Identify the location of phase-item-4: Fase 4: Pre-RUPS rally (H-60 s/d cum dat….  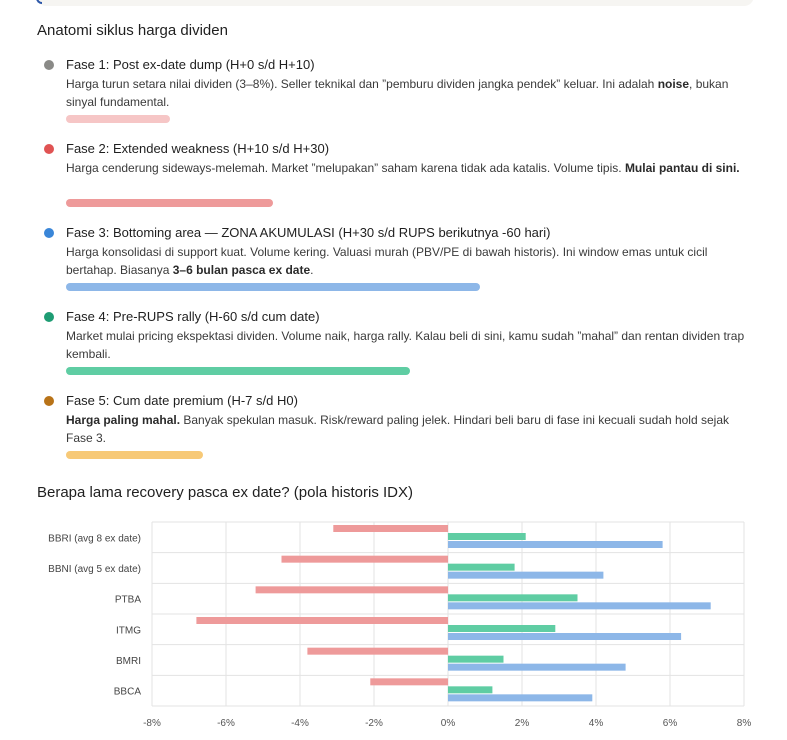
(404, 343).